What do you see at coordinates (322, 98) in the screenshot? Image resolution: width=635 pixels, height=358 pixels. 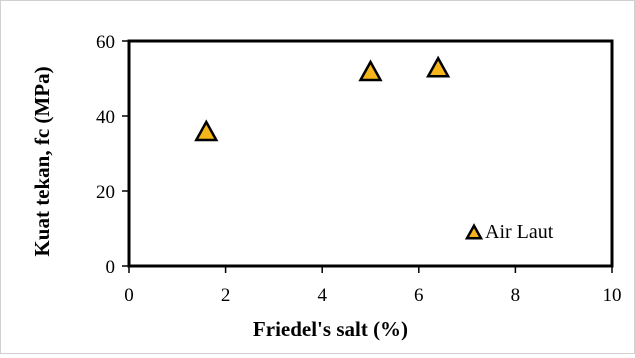 I see `data-points` at bounding box center [322, 98].